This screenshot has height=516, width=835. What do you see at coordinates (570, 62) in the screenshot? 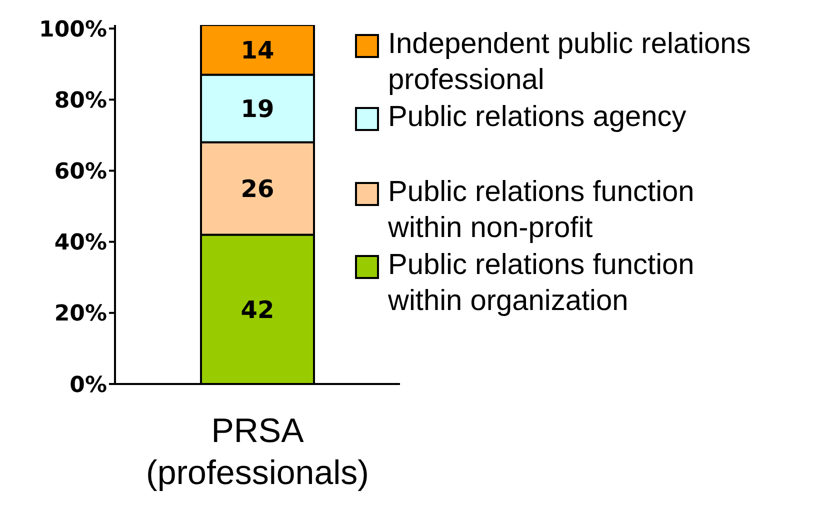
I see `legend-label: Independent public relations professional` at bounding box center [570, 62].